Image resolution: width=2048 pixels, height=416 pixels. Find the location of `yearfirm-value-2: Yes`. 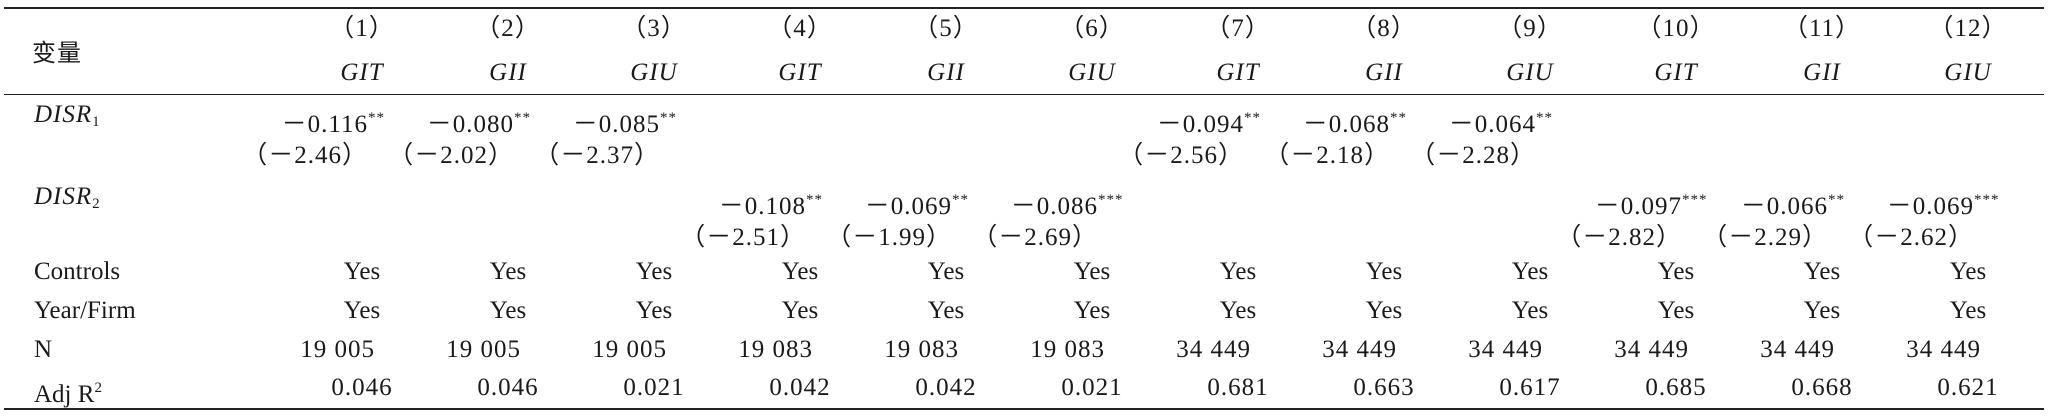

yearfirm-value-2: Yes is located at coordinates (508, 310).